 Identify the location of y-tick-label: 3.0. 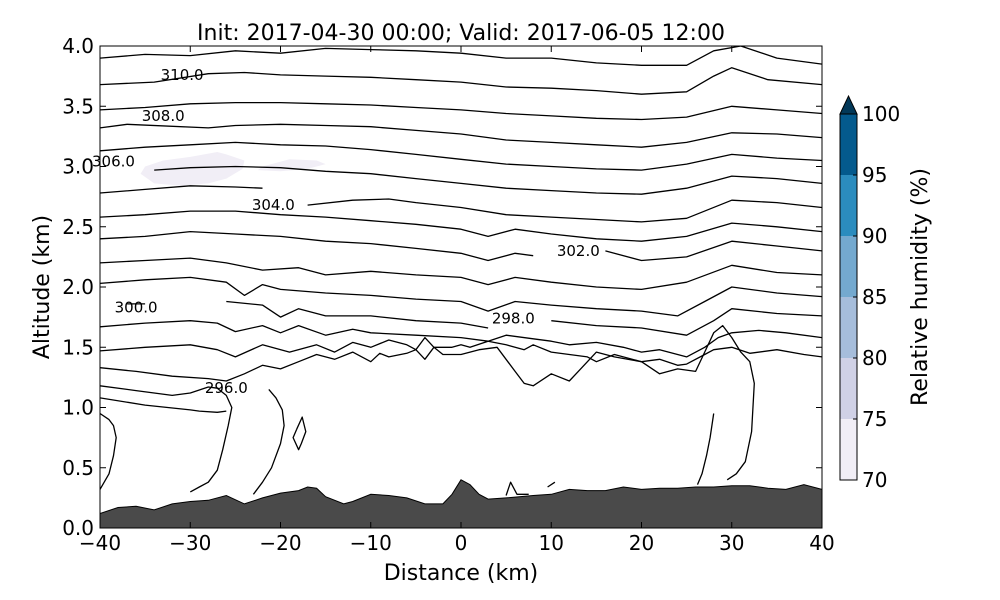
(78, 167).